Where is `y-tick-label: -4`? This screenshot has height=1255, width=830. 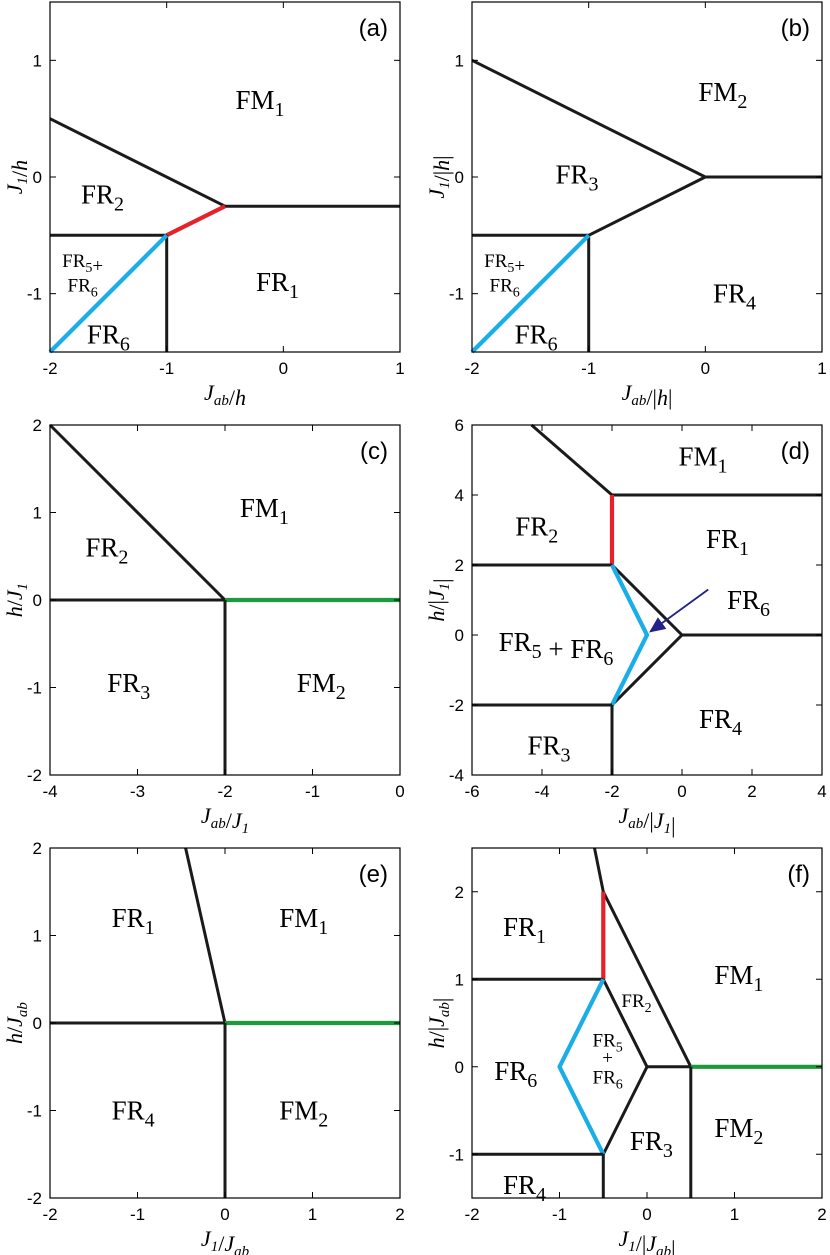
y-tick-label: -4 is located at coordinates (456, 775).